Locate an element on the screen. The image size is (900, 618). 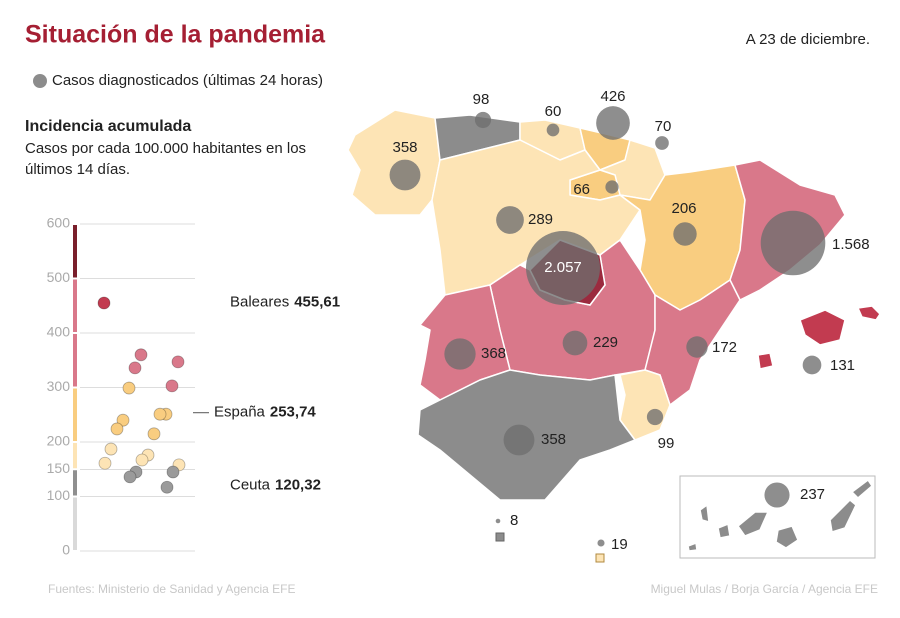
chart-subtitle: Casos por cada 100.000 habitantes en los is located at coordinates (165, 148).